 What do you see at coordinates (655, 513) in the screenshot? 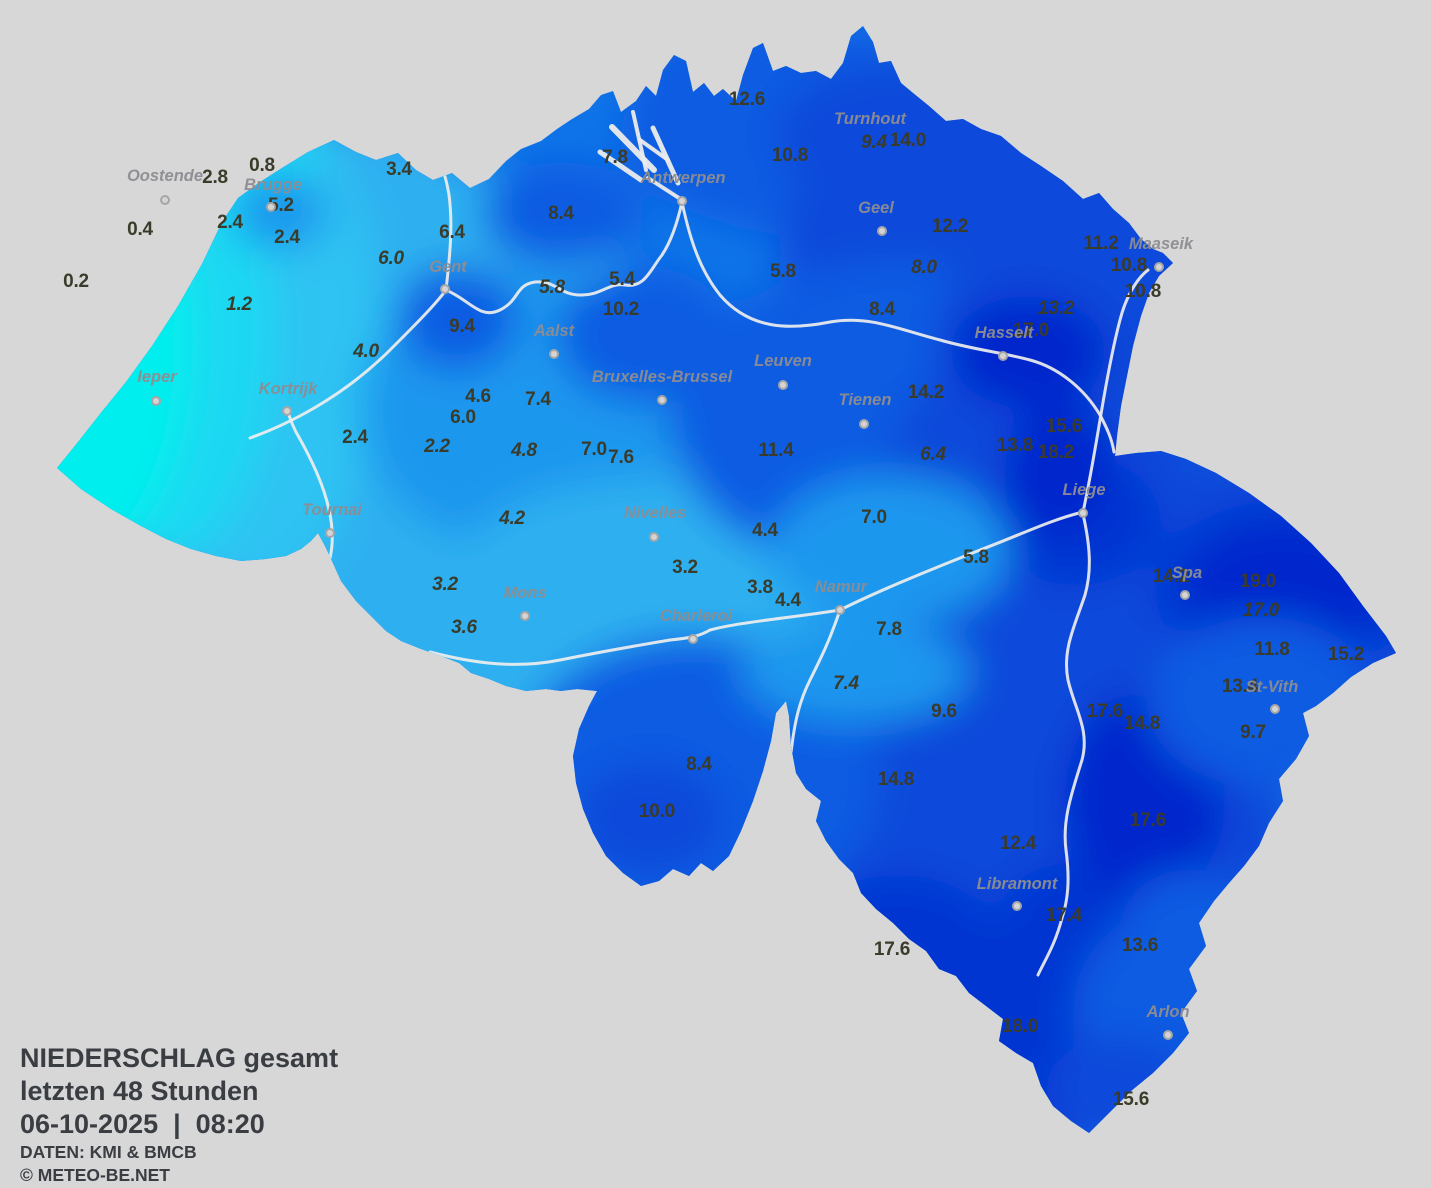
I see `city-label: Nivelles` at bounding box center [655, 513].